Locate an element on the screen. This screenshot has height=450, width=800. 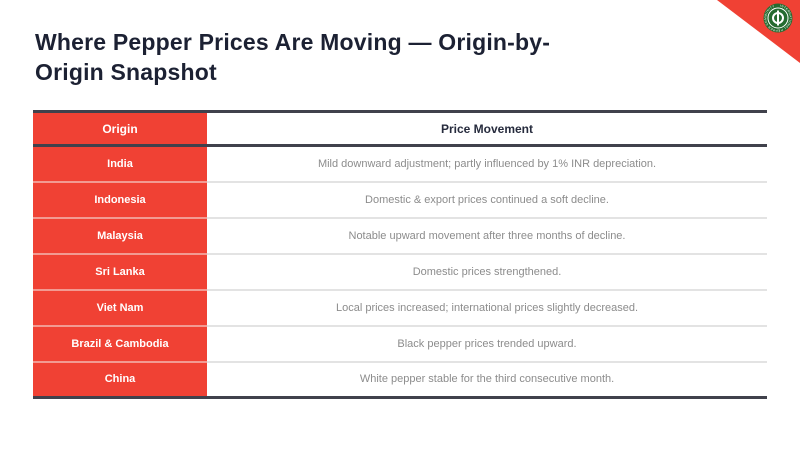
page-title-line-2: Origin Snapshot is located at coordinates (126, 72).